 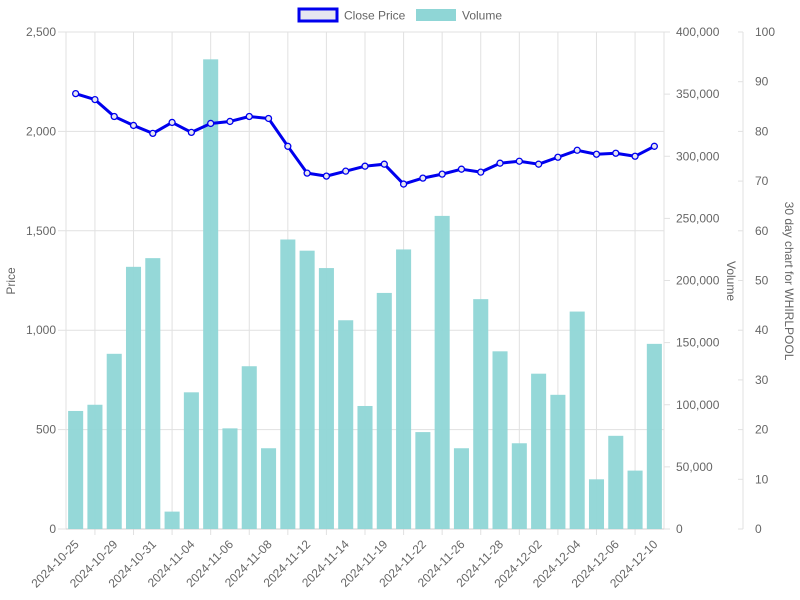 I want to click on price-tick-label: 1,500, so click(x=41, y=231).